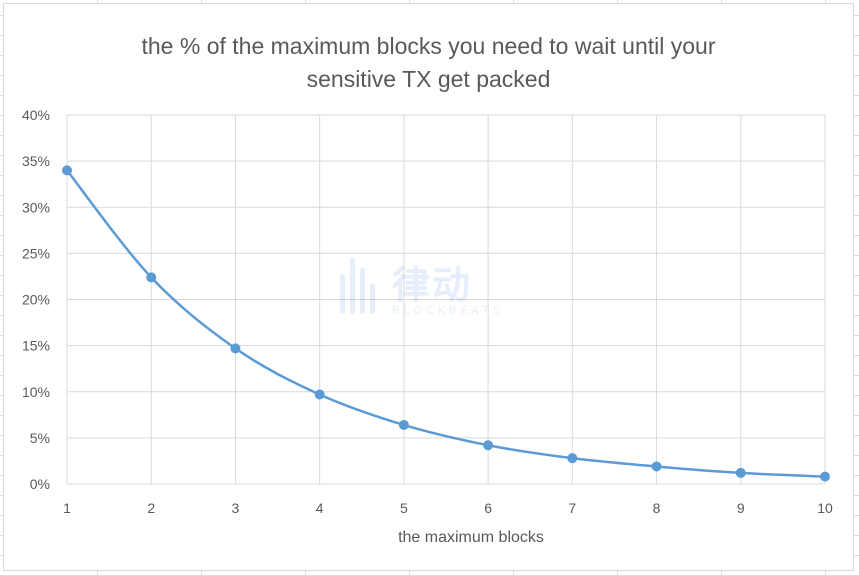 This screenshot has width=859, height=576. Describe the element at coordinates (36, 300) in the screenshot. I see `y-tick-label: 20%` at that location.